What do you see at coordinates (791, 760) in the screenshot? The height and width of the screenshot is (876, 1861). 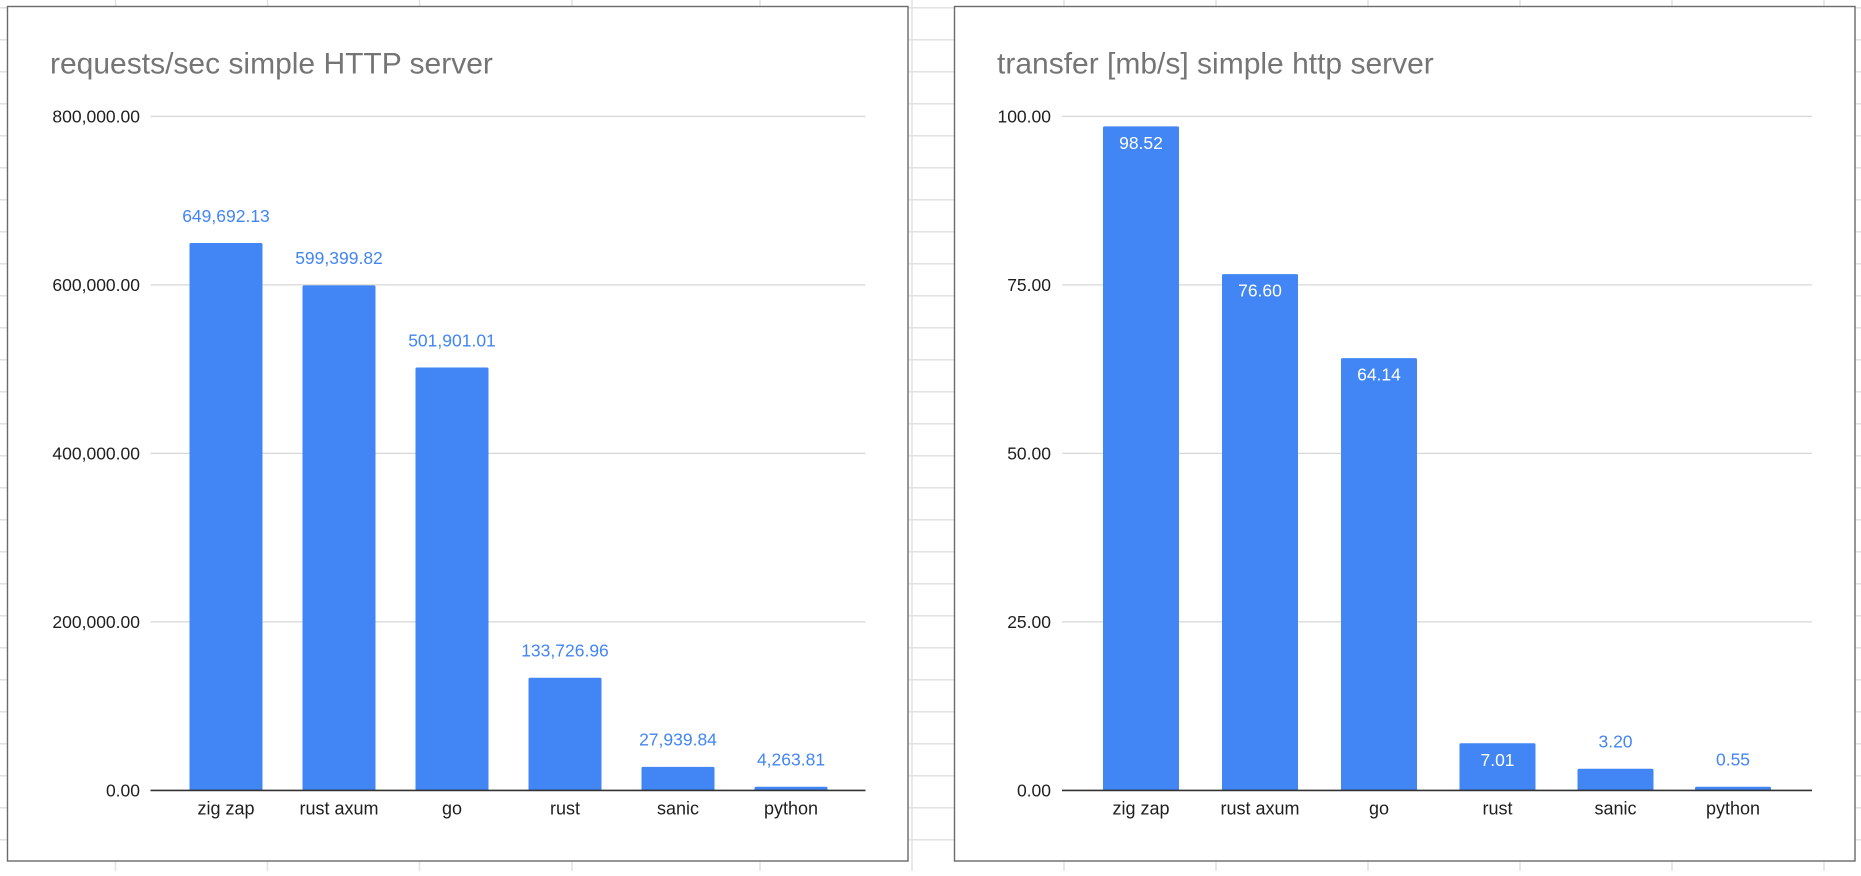 I see `svg-text: 4,263.81` at bounding box center [791, 760].